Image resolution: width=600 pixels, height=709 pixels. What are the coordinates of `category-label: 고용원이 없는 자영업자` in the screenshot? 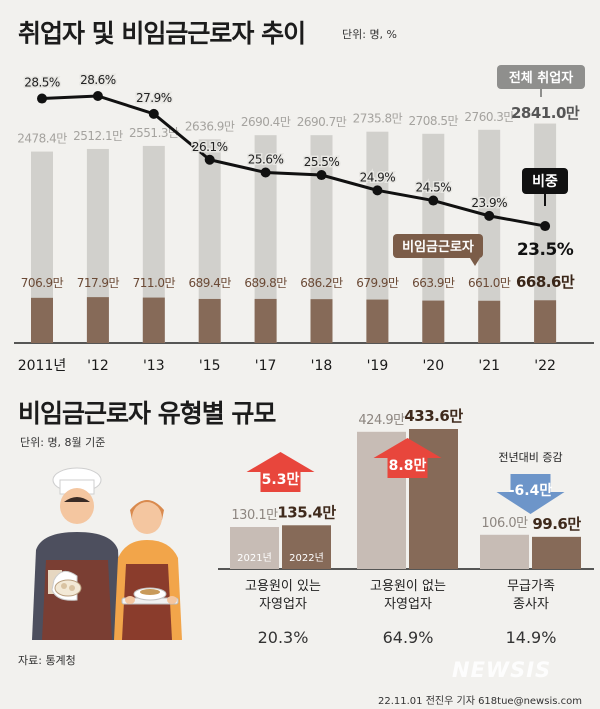 It's located at (408, 596).